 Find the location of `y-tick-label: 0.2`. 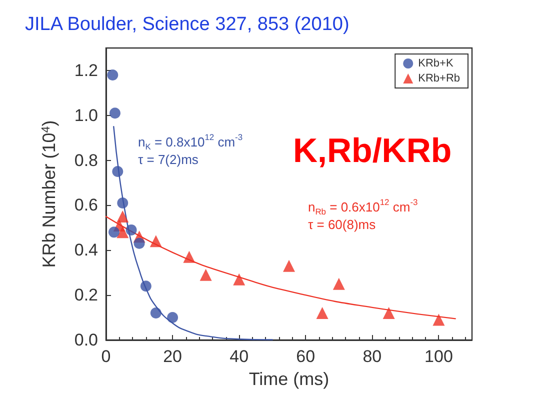

y-tick-label: 0.2 is located at coordinates (86, 295).